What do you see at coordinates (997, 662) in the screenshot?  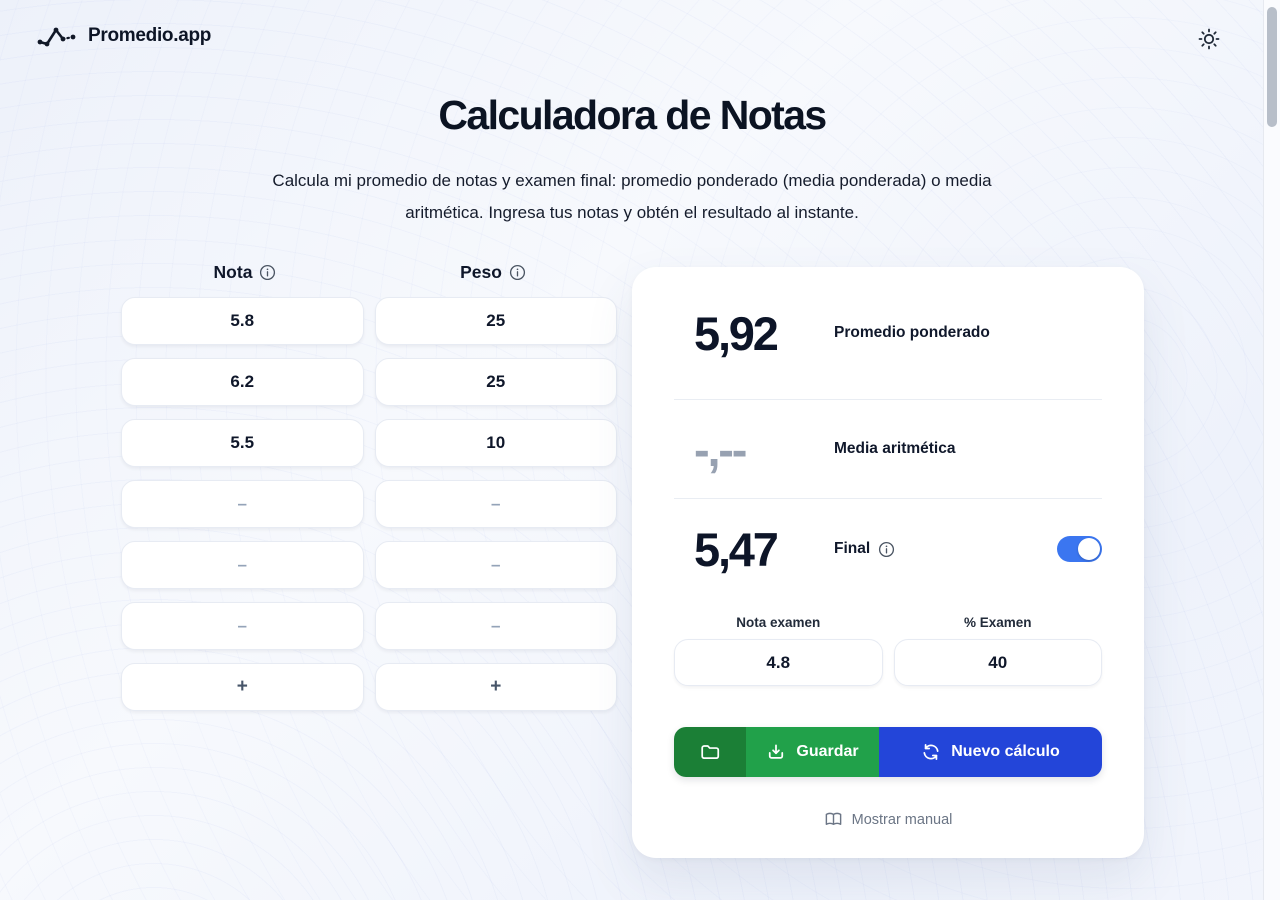 I see `exam-pct-input` at bounding box center [997, 662].